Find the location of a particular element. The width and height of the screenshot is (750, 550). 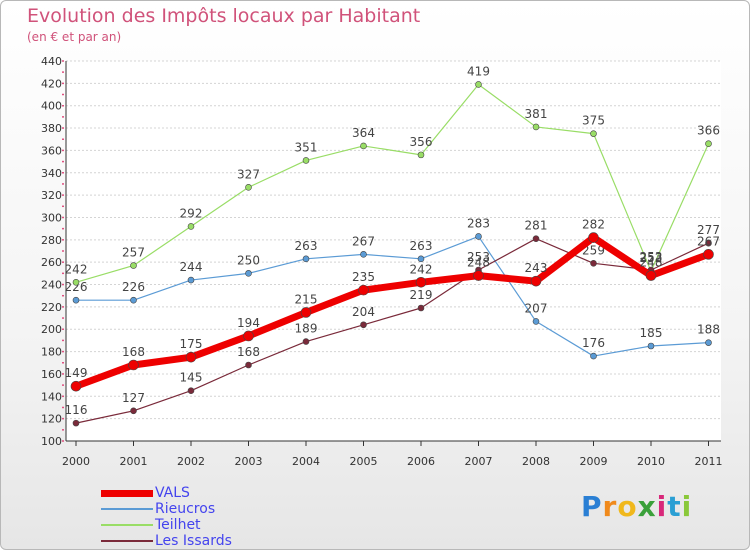

data-label-vals: 282 is located at coordinates (593, 225).